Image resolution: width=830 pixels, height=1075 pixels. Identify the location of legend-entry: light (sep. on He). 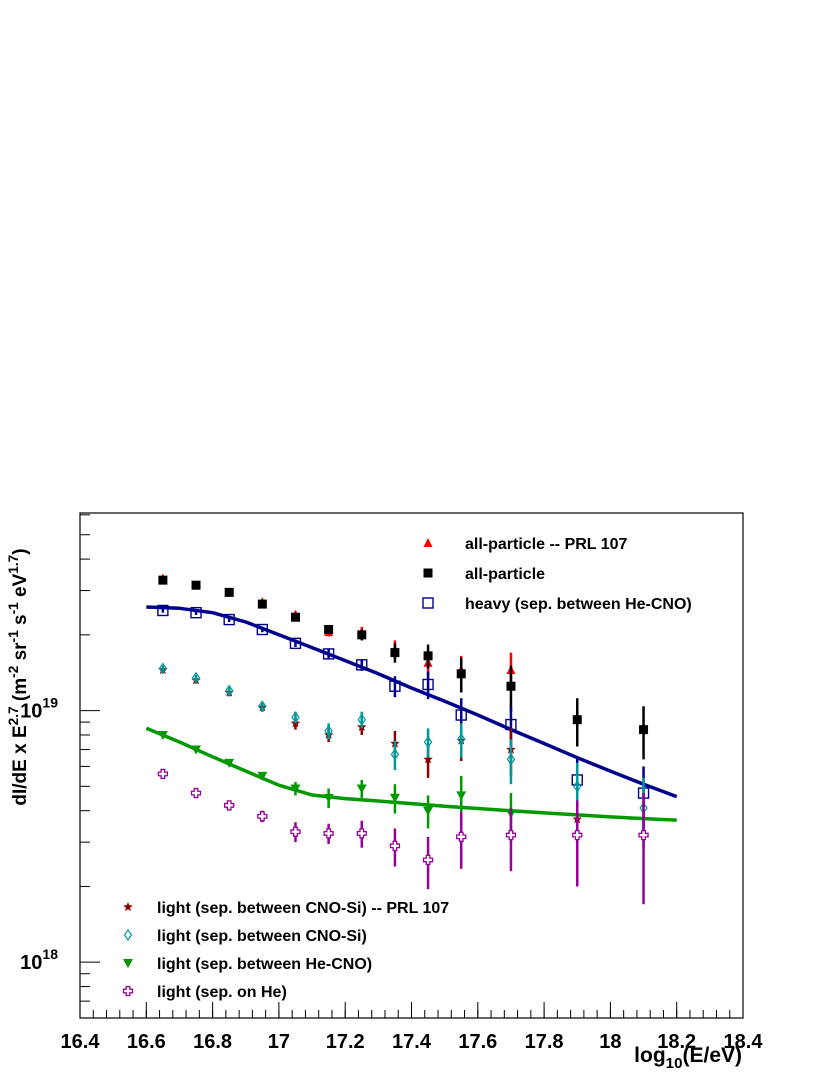
(204, 992).